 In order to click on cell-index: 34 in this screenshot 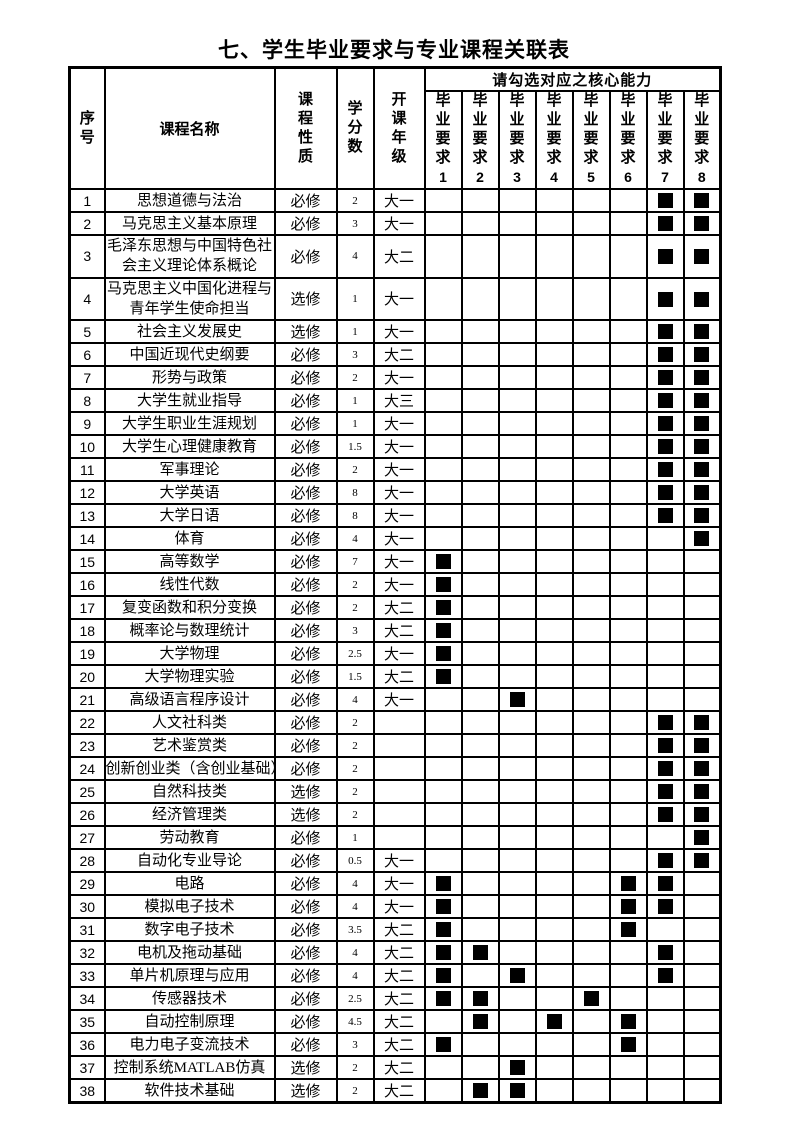, I will do `click(87, 998)`.